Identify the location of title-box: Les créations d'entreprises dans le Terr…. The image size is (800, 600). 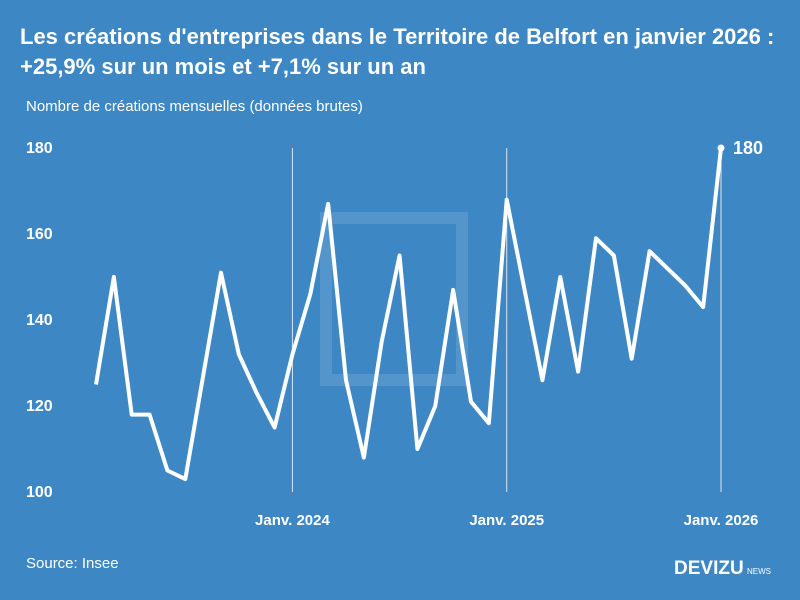
(397, 51).